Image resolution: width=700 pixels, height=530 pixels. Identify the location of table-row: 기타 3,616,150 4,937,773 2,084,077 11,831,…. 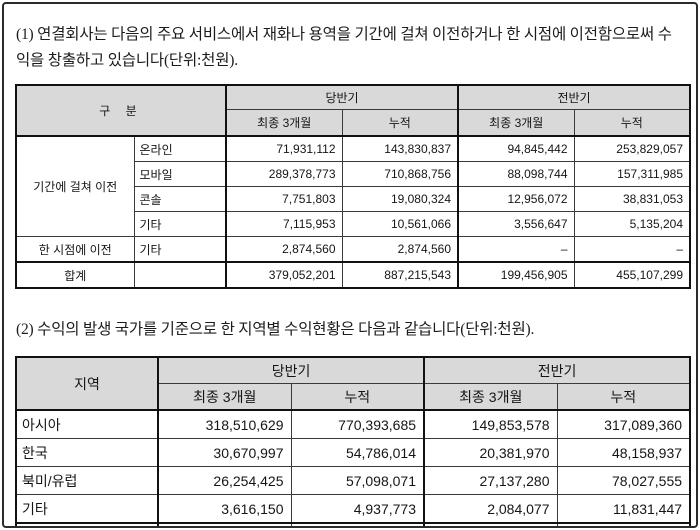
(353, 509).